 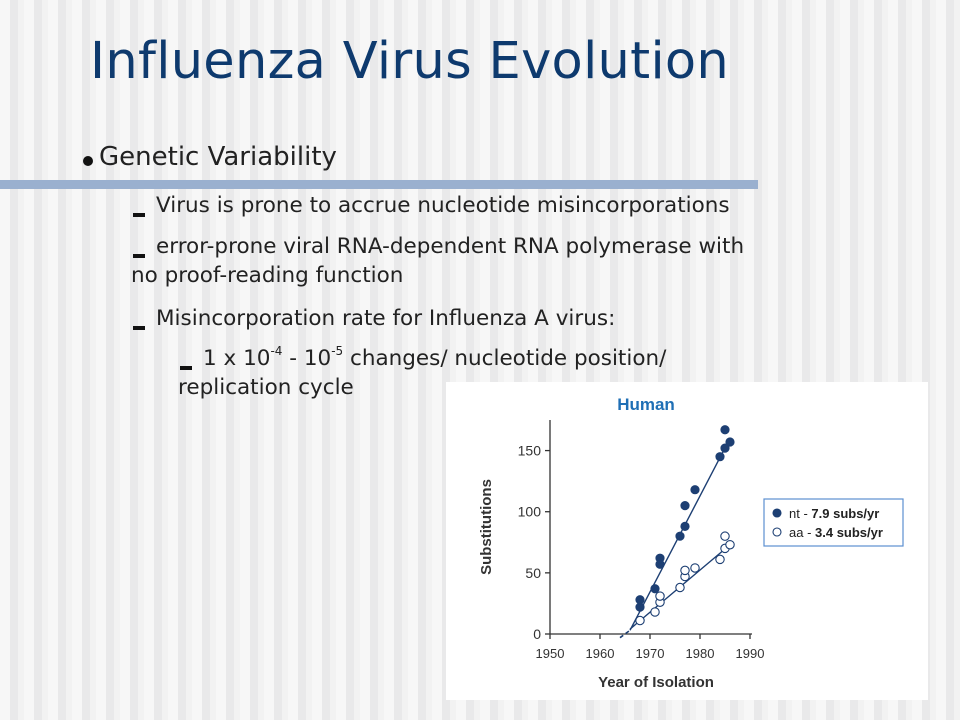 I want to click on legend-series-rate: 7.9 subs/yr, so click(x=845, y=513).